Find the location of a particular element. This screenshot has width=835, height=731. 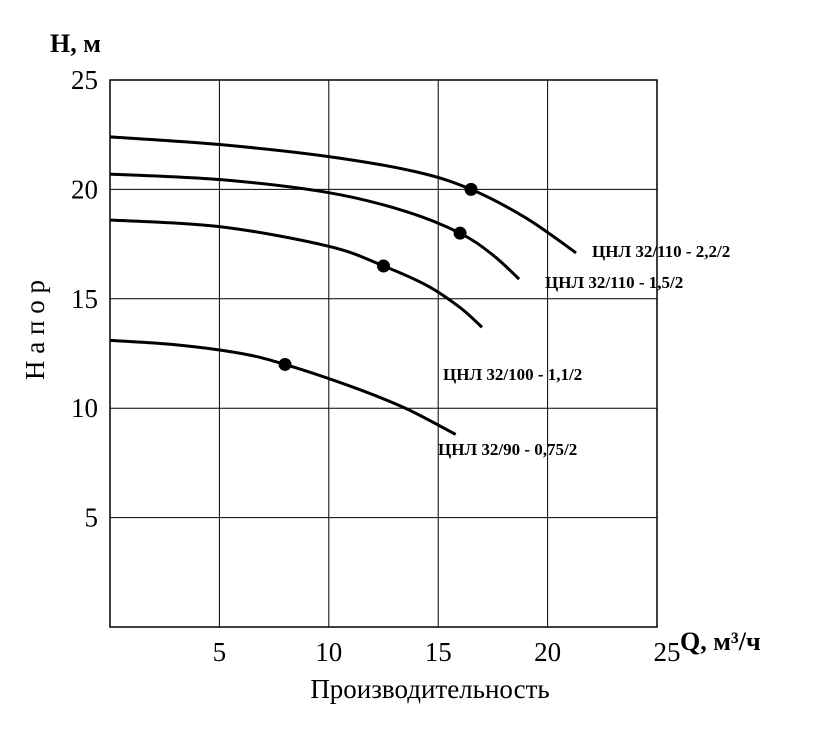

series-label: ЦНЛ 32/110 - 1,5/2 is located at coordinates (614, 282).